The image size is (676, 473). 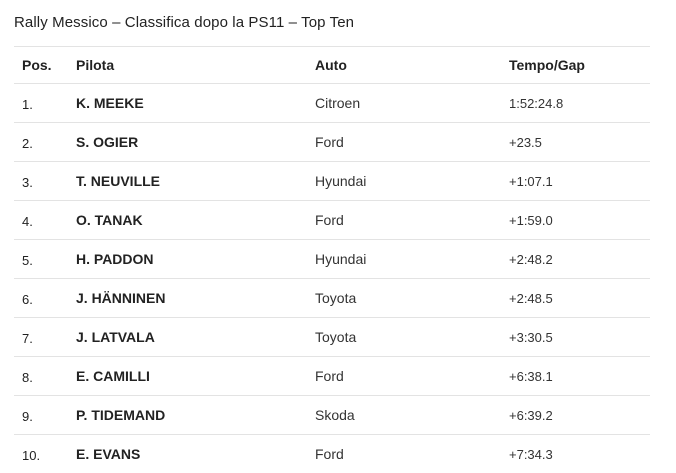 What do you see at coordinates (195, 298) in the screenshot?
I see `row-pilot: J. HÄNNINEN` at bounding box center [195, 298].